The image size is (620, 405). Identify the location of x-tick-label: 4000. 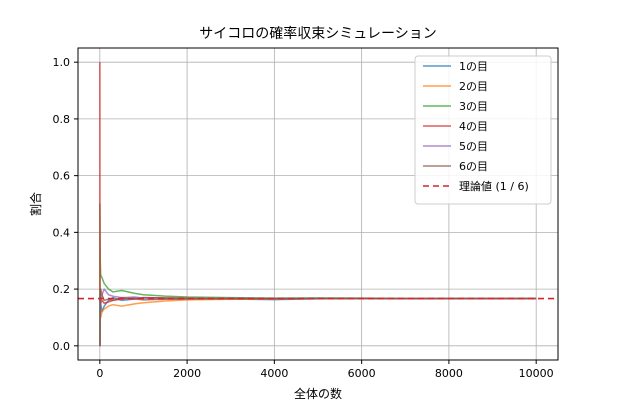
(274, 373).